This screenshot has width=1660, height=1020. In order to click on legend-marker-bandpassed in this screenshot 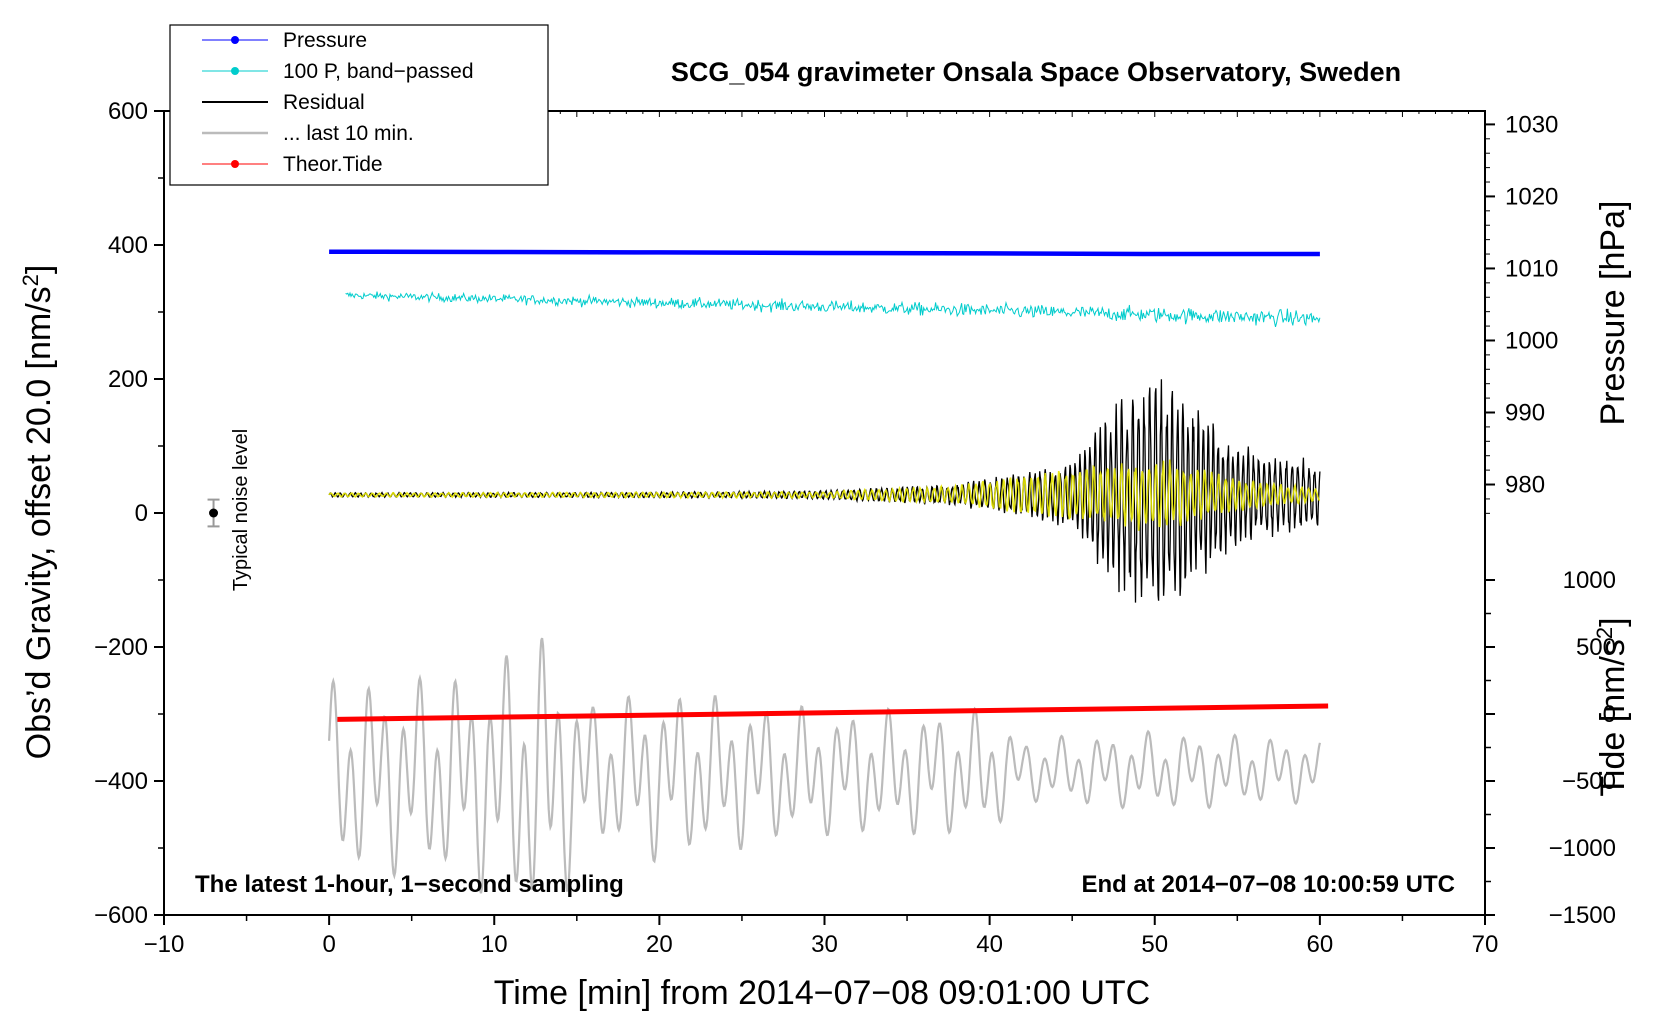, I will do `click(235, 71)`.